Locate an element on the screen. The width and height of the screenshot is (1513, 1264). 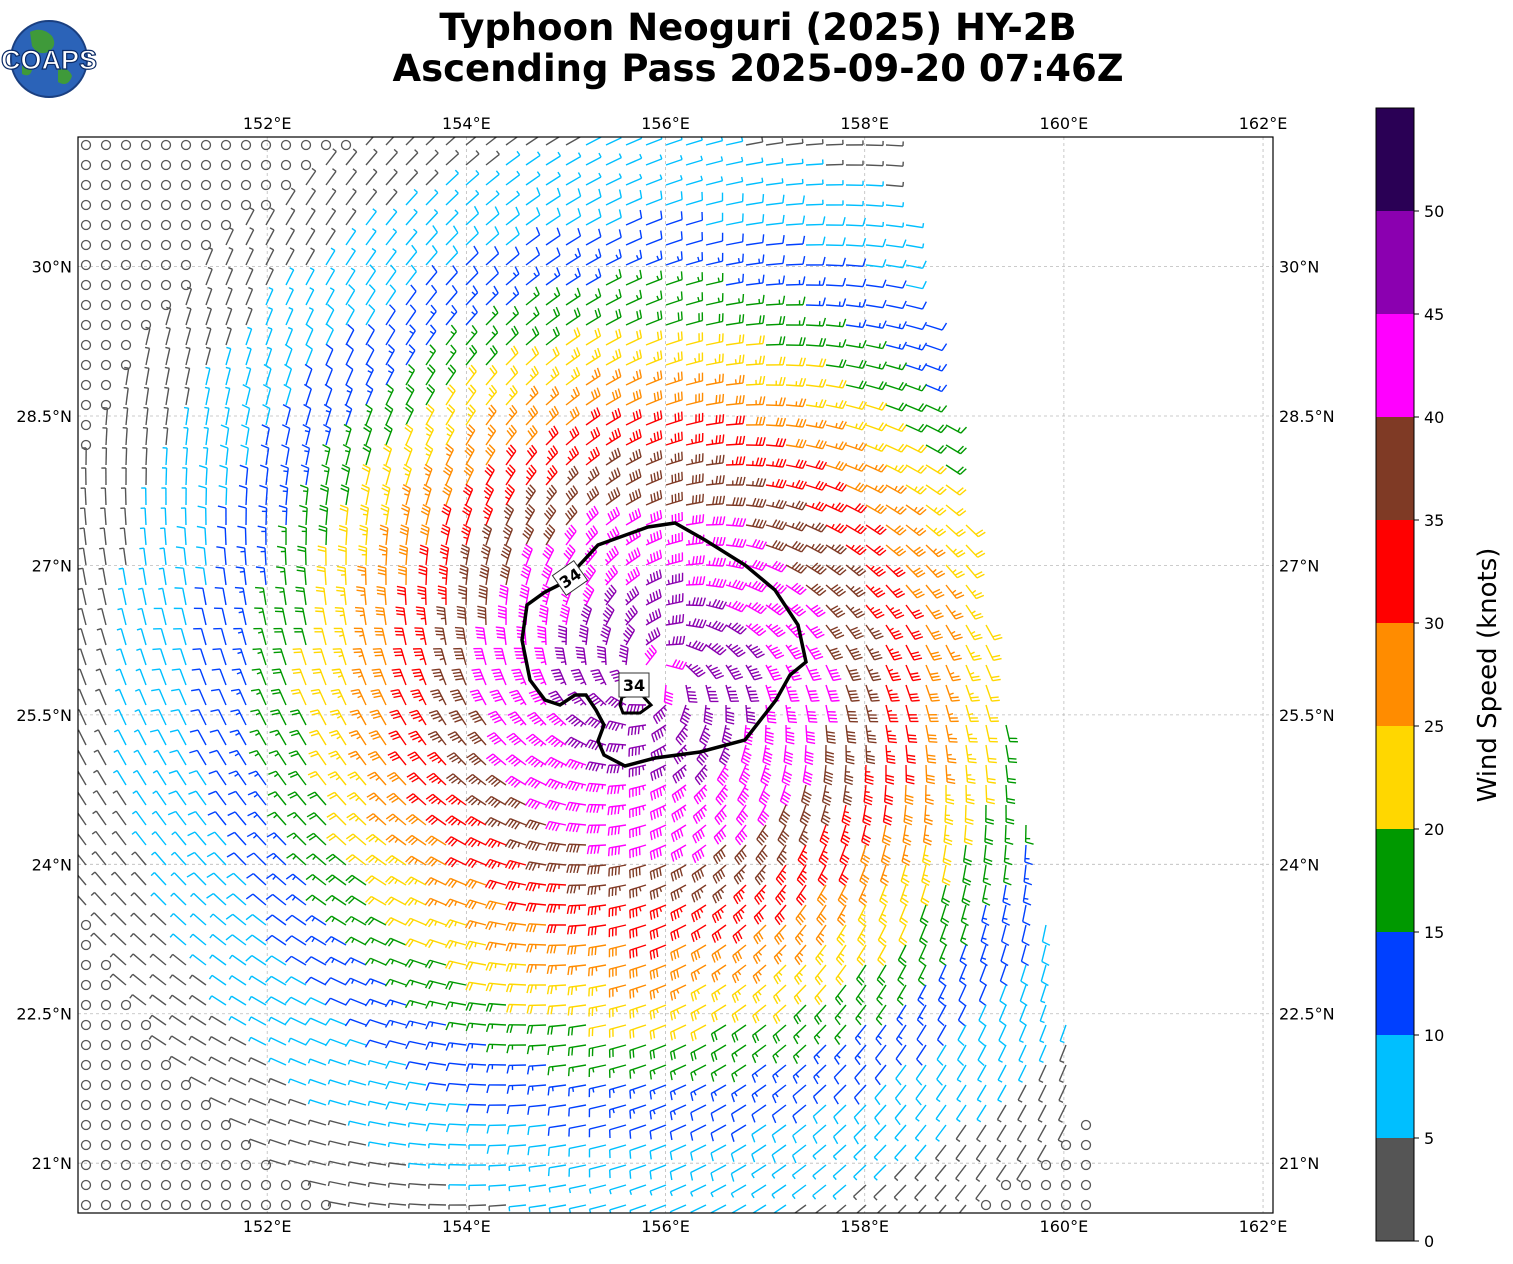
lon-tick-label: 156°E is located at coordinates (665, 1226).